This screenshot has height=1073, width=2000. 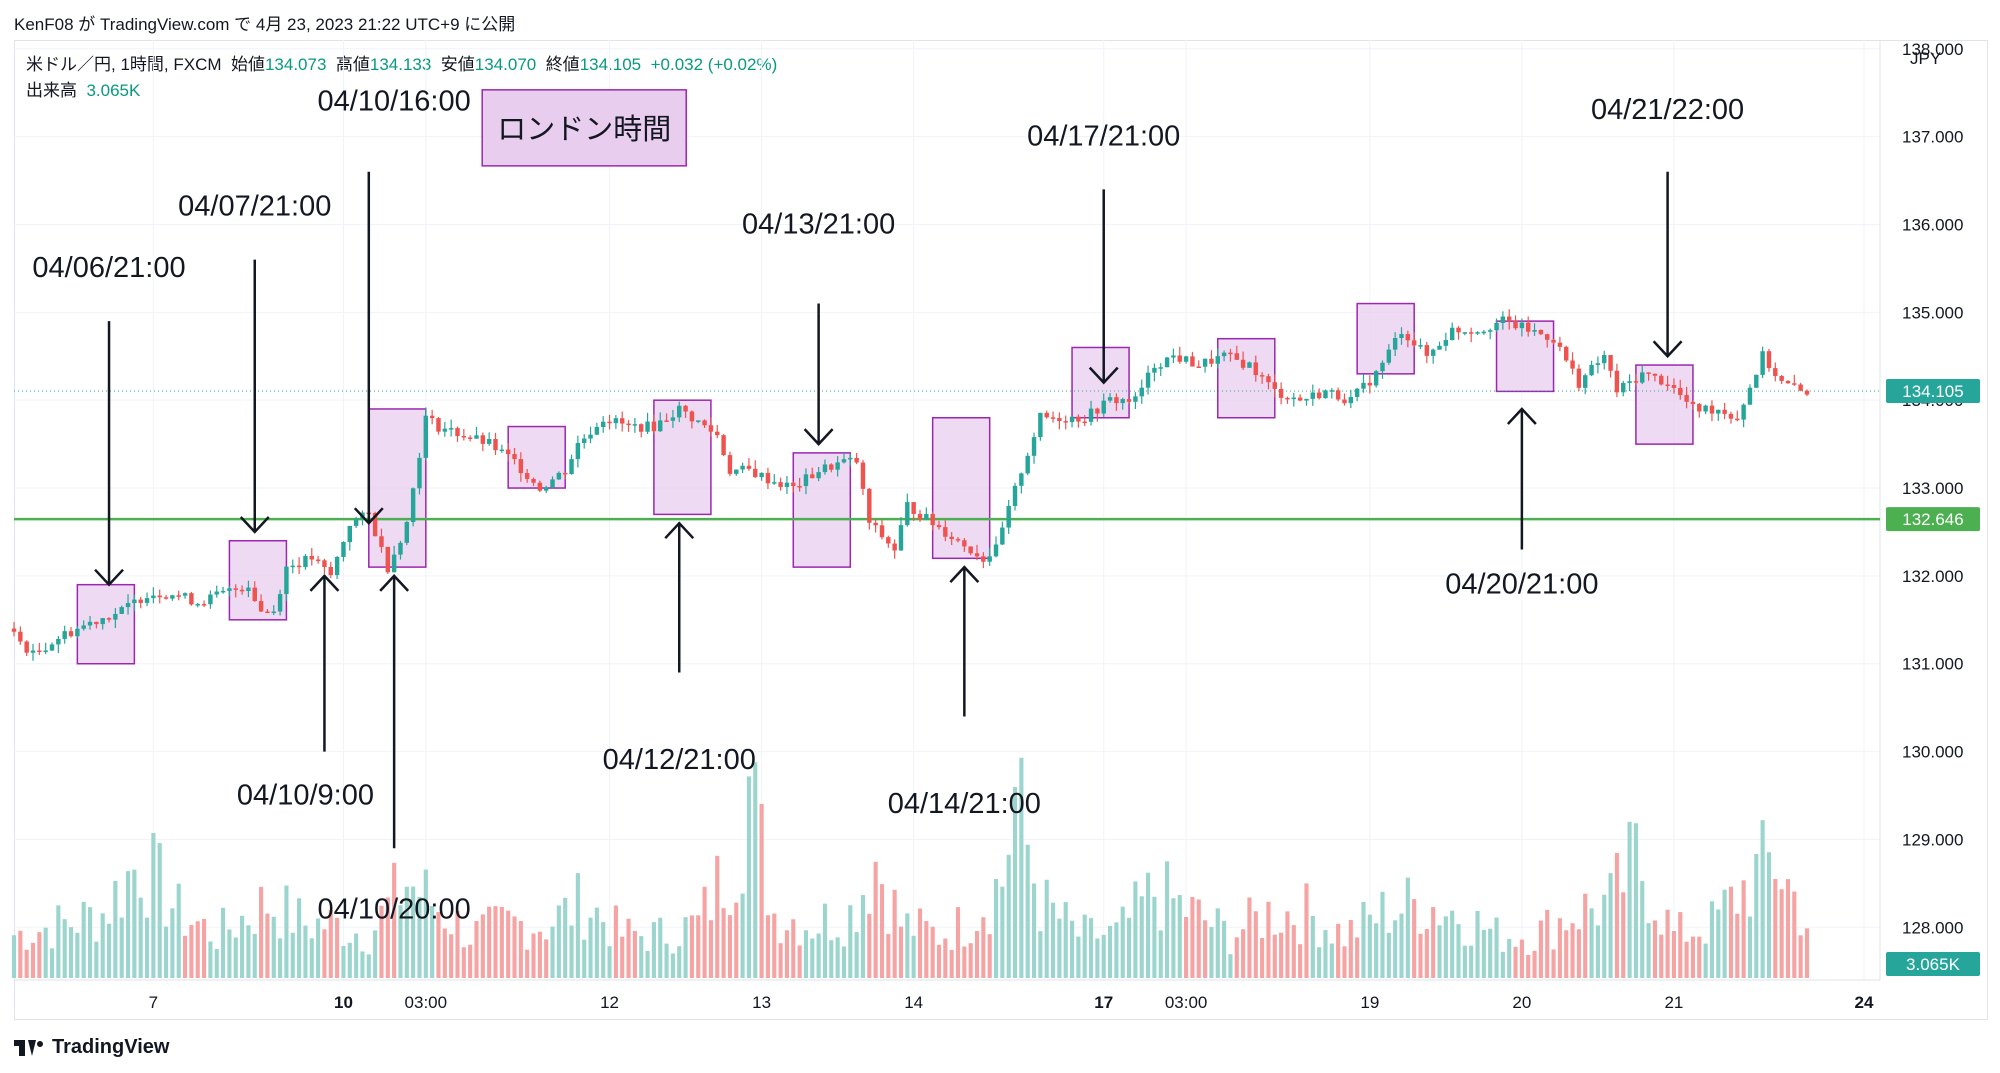 I want to click on annotation-label: 04/07/21:00, so click(x=254, y=207).